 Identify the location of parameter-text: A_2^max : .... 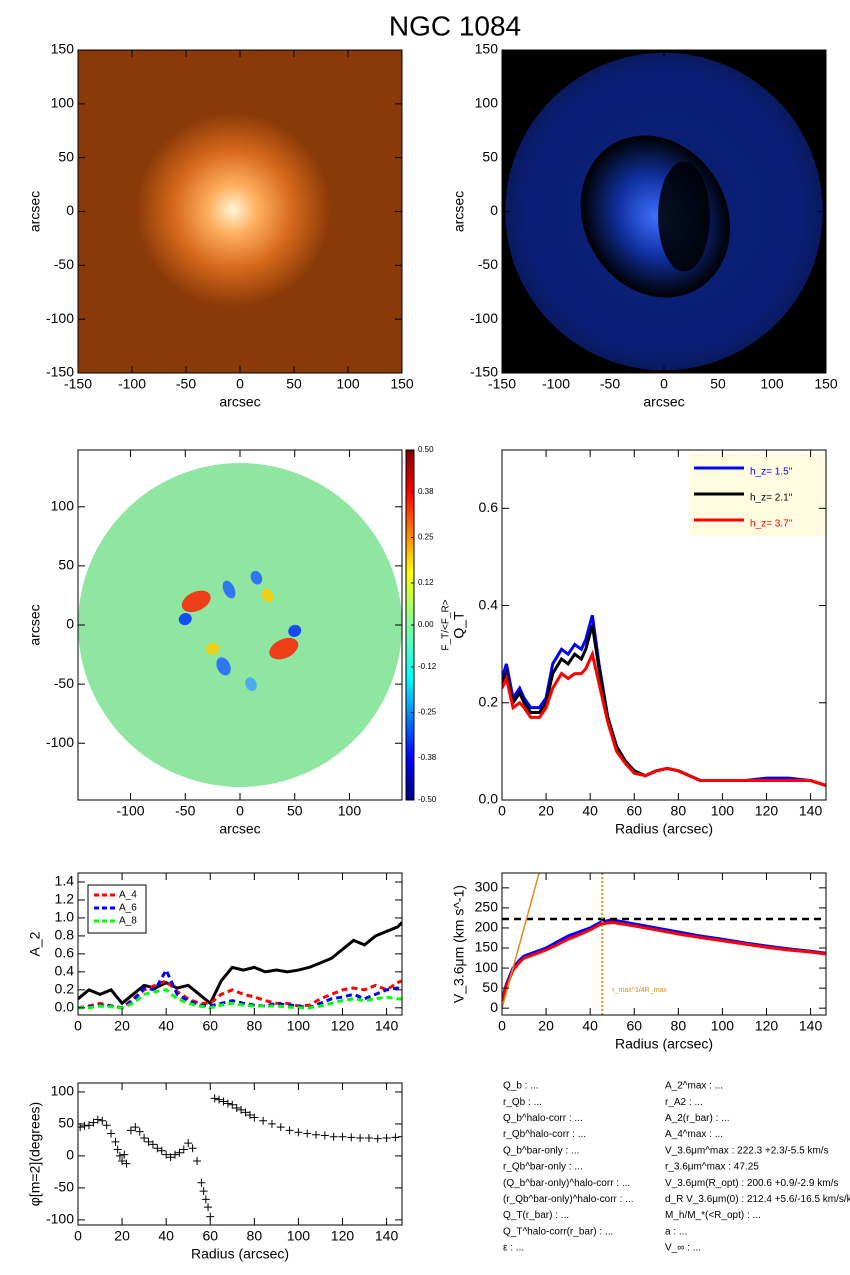
(694, 1086).